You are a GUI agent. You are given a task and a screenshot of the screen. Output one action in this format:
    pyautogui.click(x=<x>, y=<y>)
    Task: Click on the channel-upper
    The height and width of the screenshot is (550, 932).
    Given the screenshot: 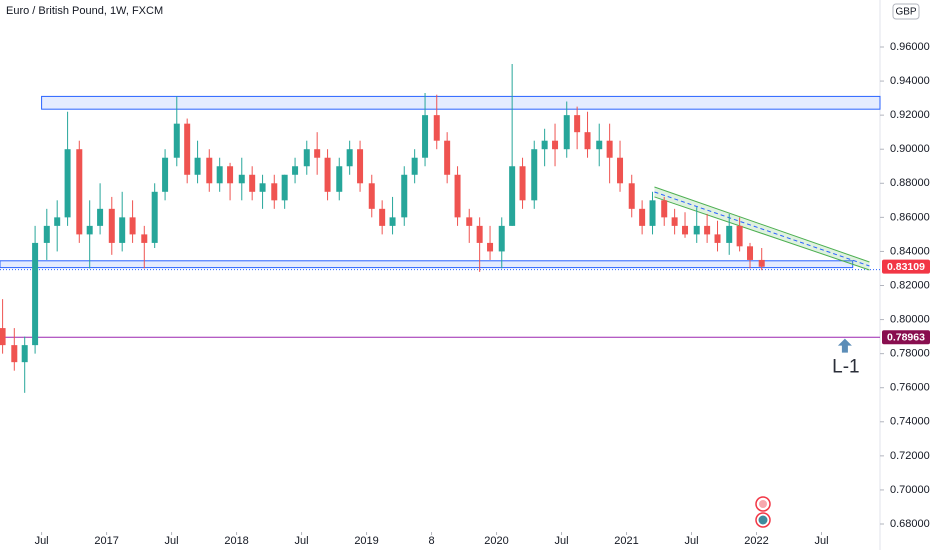 What is the action you would take?
    pyautogui.click(x=762, y=224)
    